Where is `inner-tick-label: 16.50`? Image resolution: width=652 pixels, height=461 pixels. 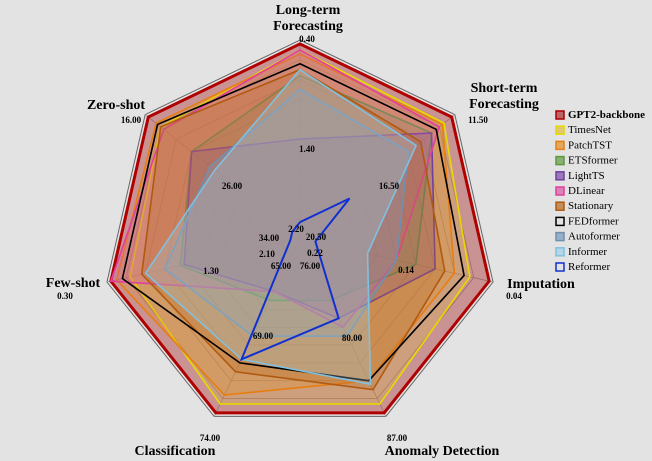
inner-tick-label: 16.50 is located at coordinates (389, 186).